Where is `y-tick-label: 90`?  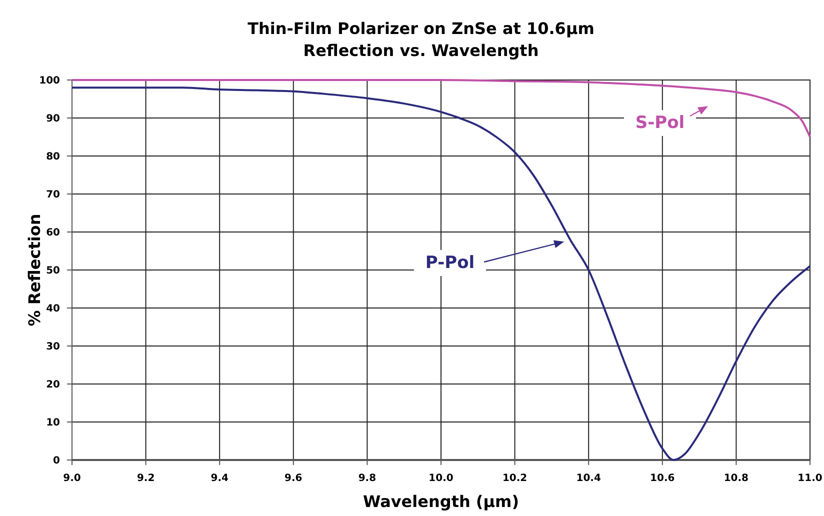 y-tick-label: 90 is located at coordinates (53, 119).